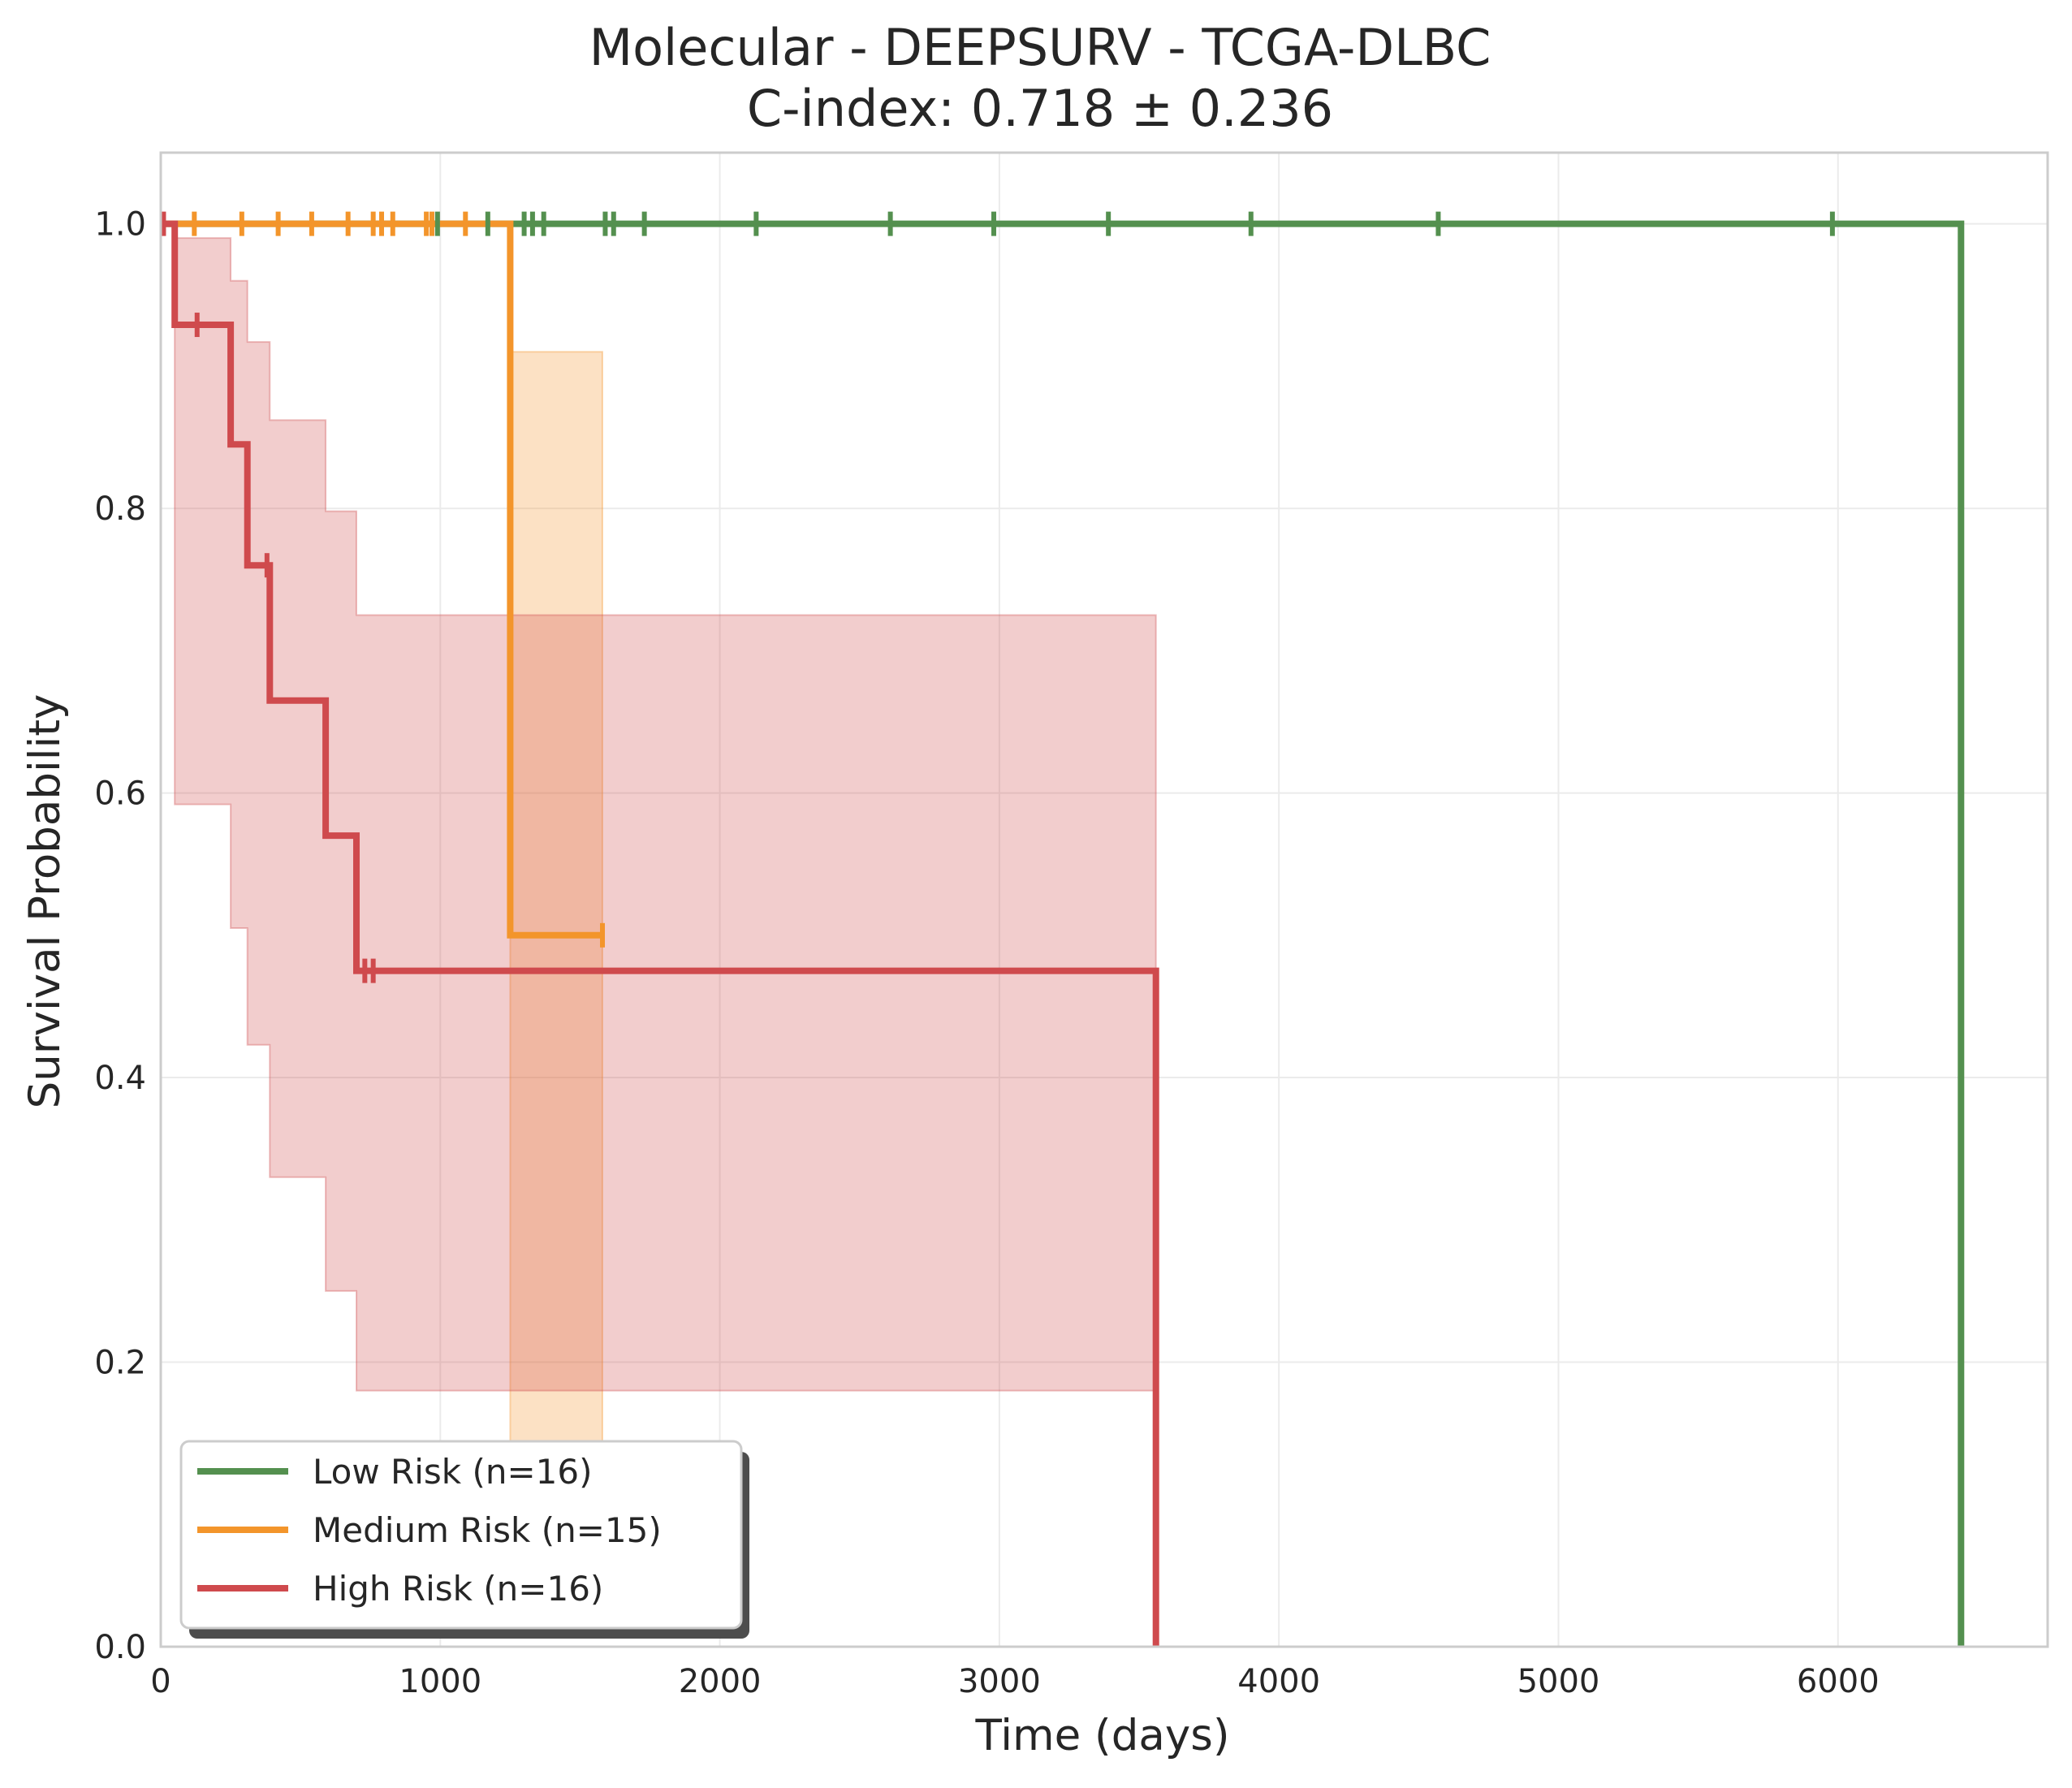  Describe the element at coordinates (488, 1530) in the screenshot. I see `medium-risk-legend-label: Medium Risk (n=15)` at that location.